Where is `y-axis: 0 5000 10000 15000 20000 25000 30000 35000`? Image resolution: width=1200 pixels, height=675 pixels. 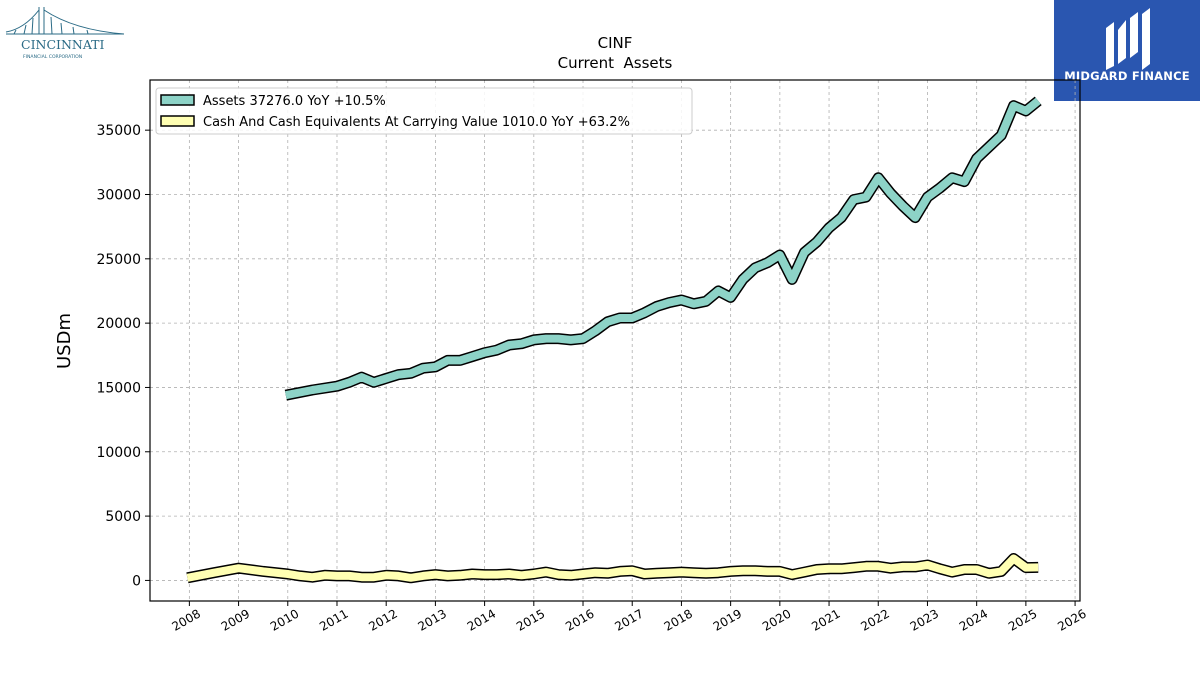
y-axis: 0 5000 10000 15000 20000 25000 30000 35000 is located at coordinates (123, 356).